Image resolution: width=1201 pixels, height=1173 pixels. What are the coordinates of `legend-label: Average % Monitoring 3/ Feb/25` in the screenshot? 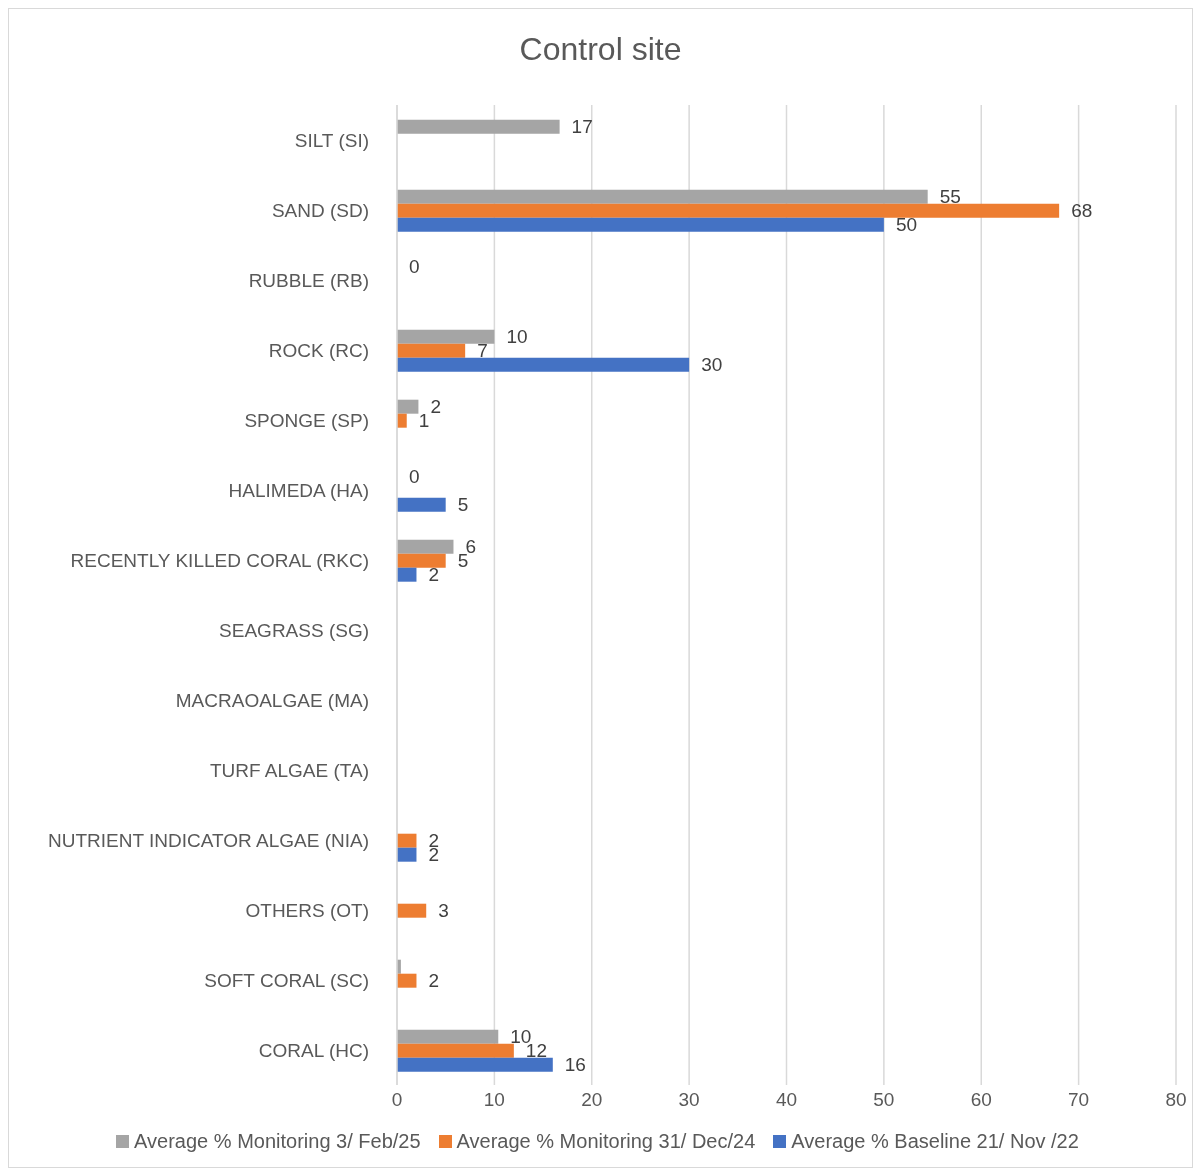 It's located at (277, 1141).